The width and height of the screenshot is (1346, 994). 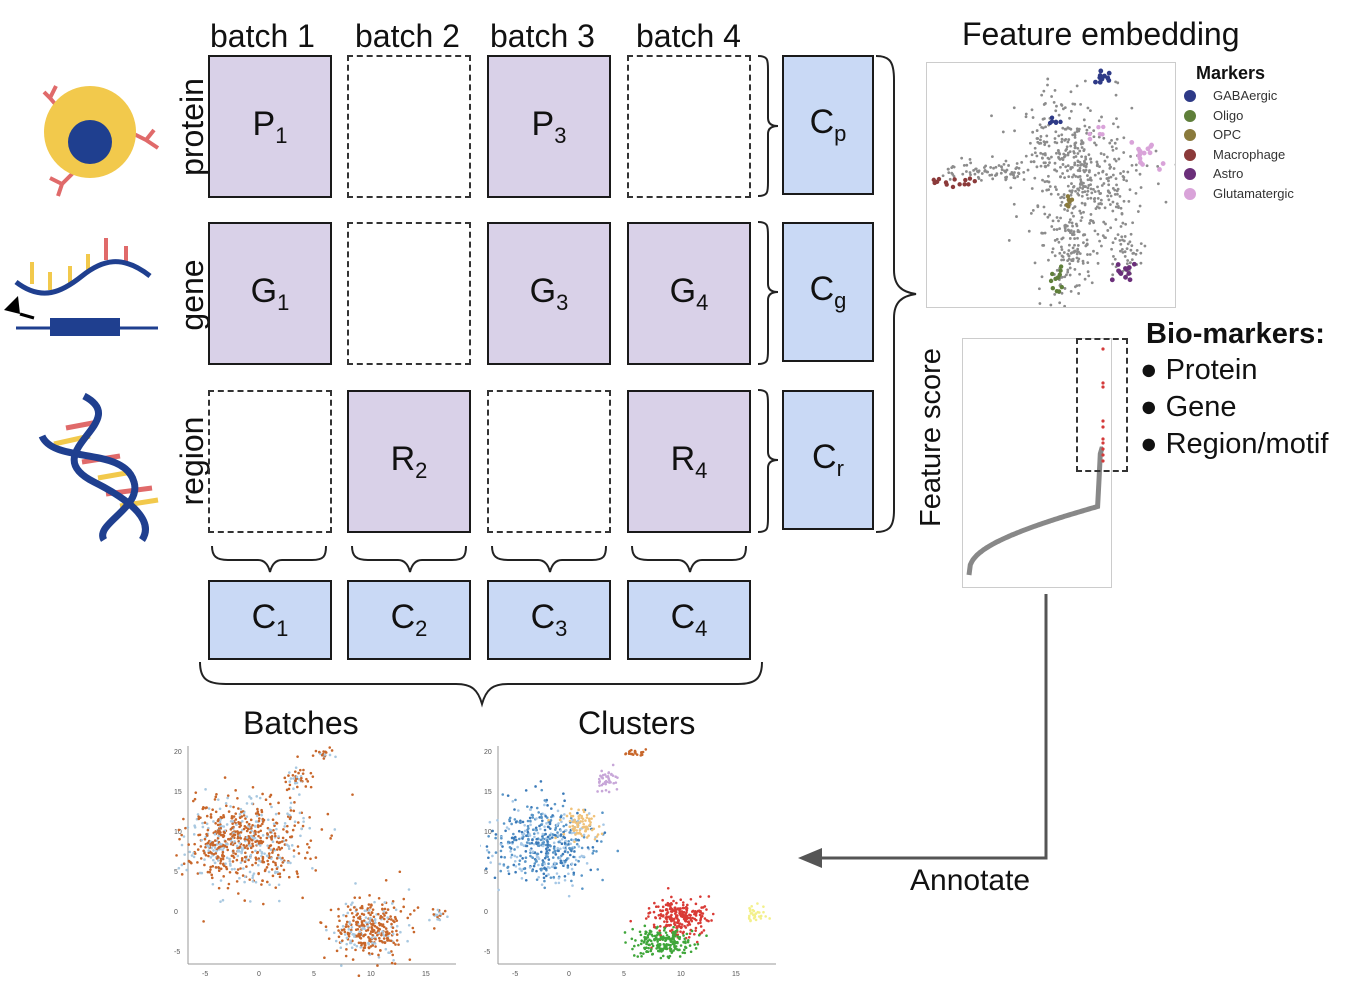 I want to click on feature-score-line, so click(x=1035, y=511).